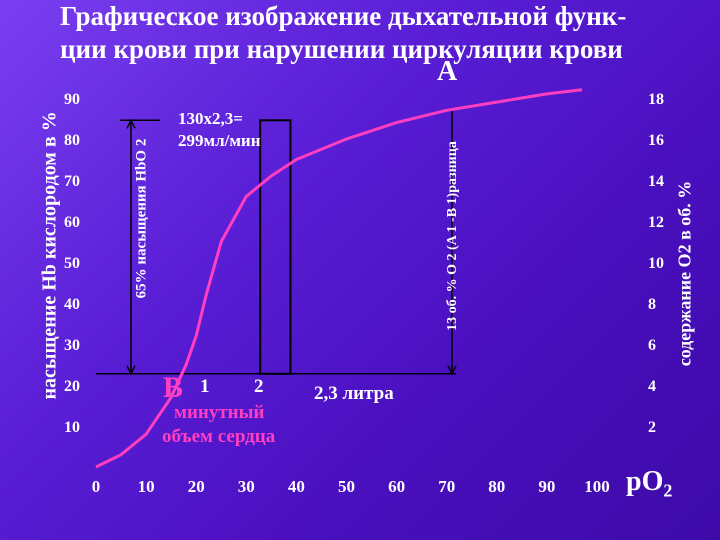  I want to click on y2-tick-label: 12, so click(656, 222).